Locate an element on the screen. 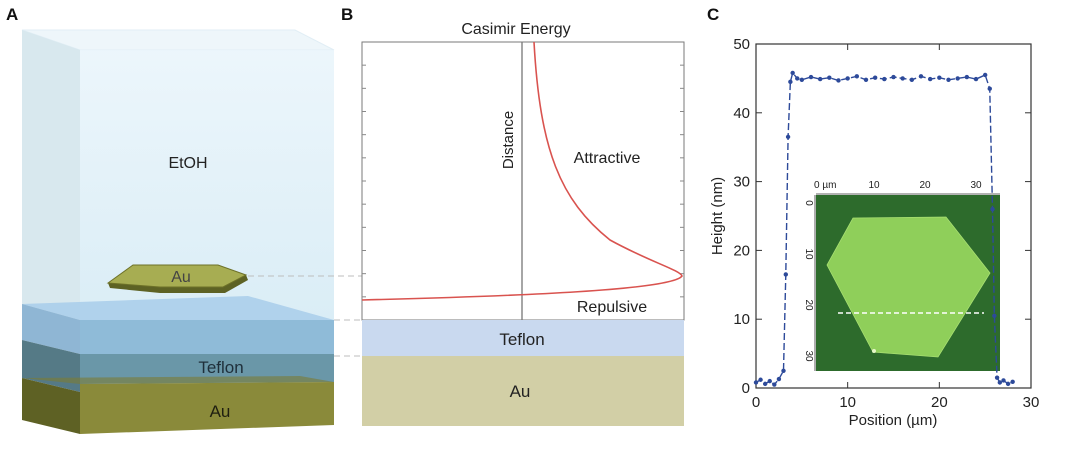 The width and height of the screenshot is (1080, 451). gold-front-face is located at coordinates (207, 408).